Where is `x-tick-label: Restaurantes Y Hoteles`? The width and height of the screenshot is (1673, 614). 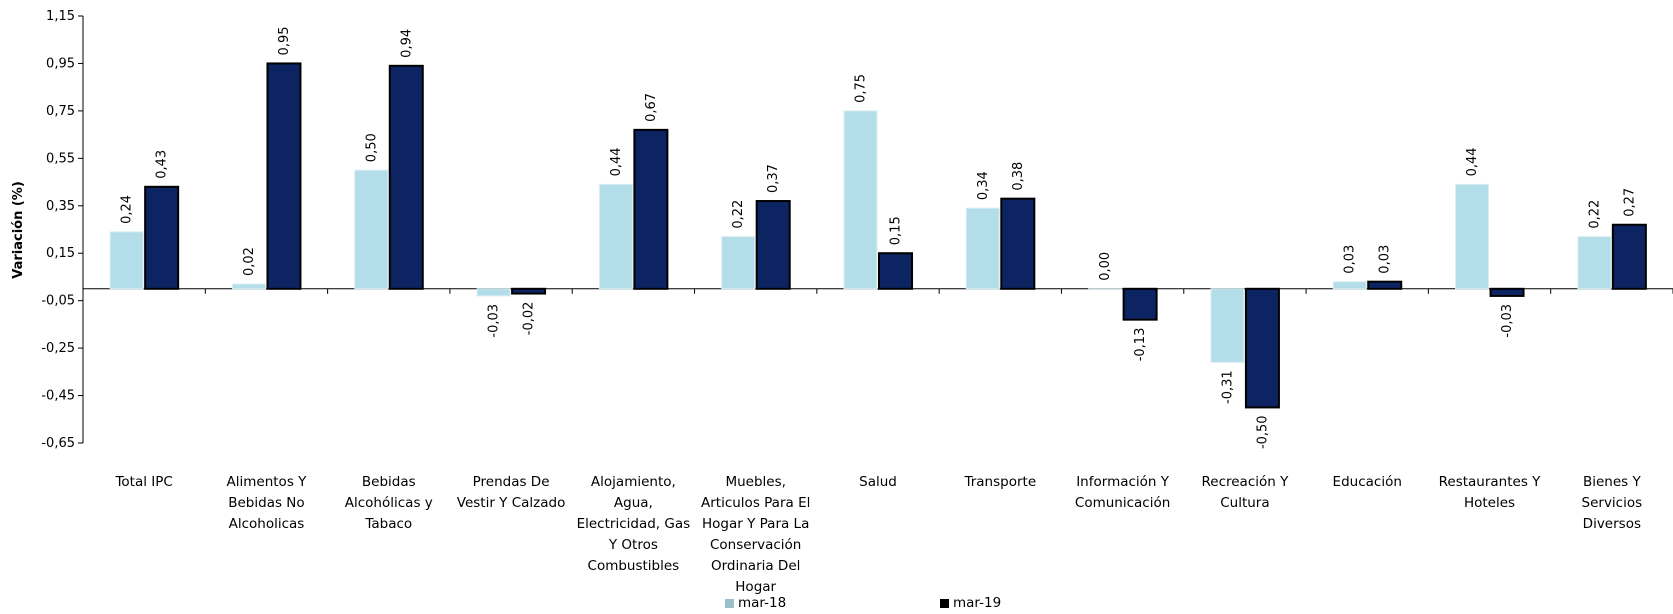
x-tick-label: Restaurantes Y Hoteles is located at coordinates (1489, 492).